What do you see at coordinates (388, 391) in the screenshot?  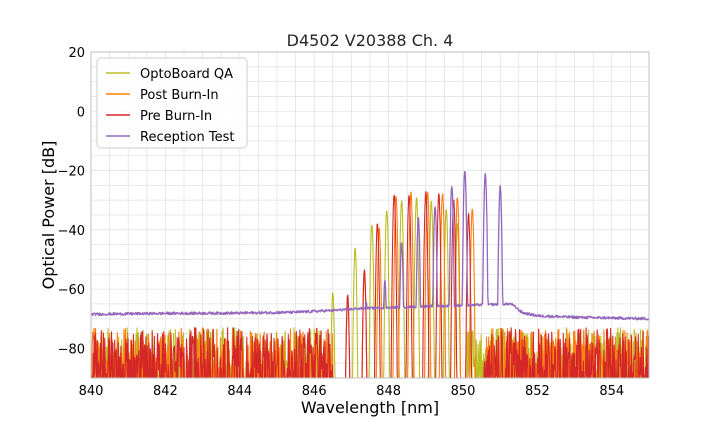 I see `x-tick-label: 848` at bounding box center [388, 391].